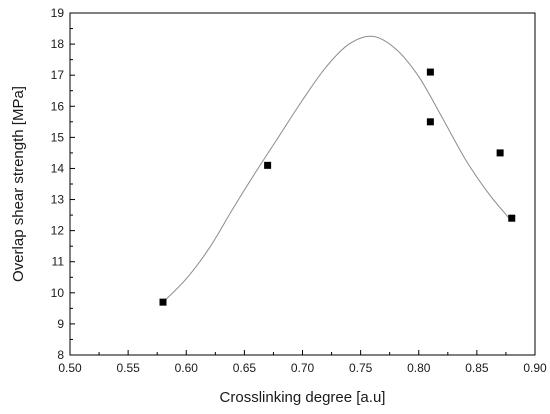 The height and width of the screenshot is (414, 550). What do you see at coordinates (18, 184) in the screenshot?
I see `y-axis-label: Overlap shear strength [MPa]` at bounding box center [18, 184].